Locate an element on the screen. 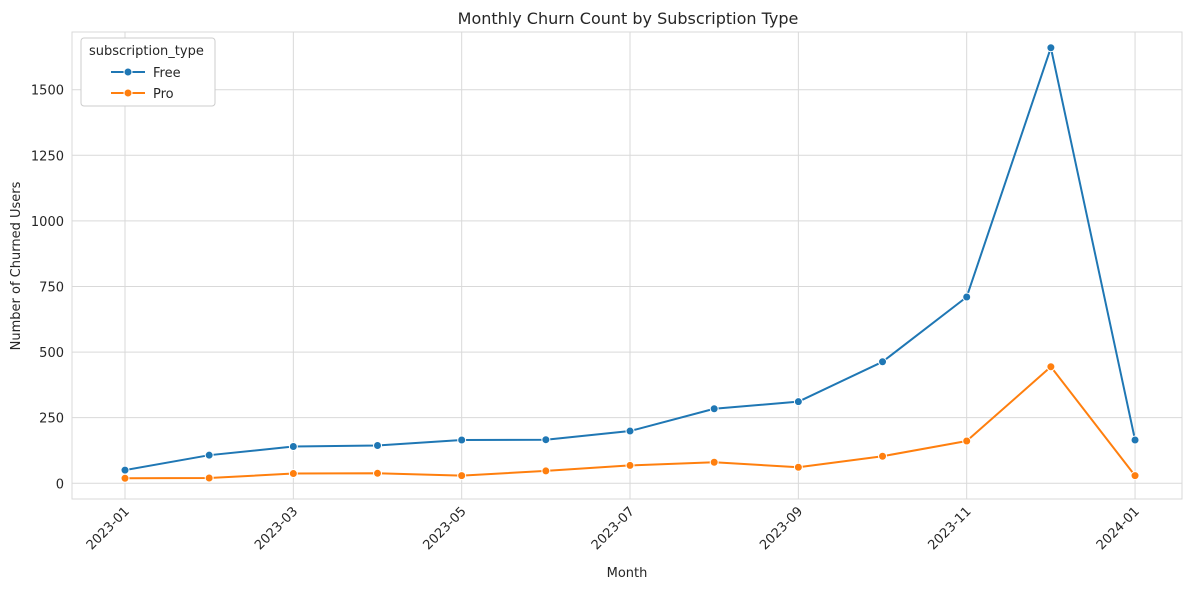  legend-label-pro: Pro is located at coordinates (163, 94).